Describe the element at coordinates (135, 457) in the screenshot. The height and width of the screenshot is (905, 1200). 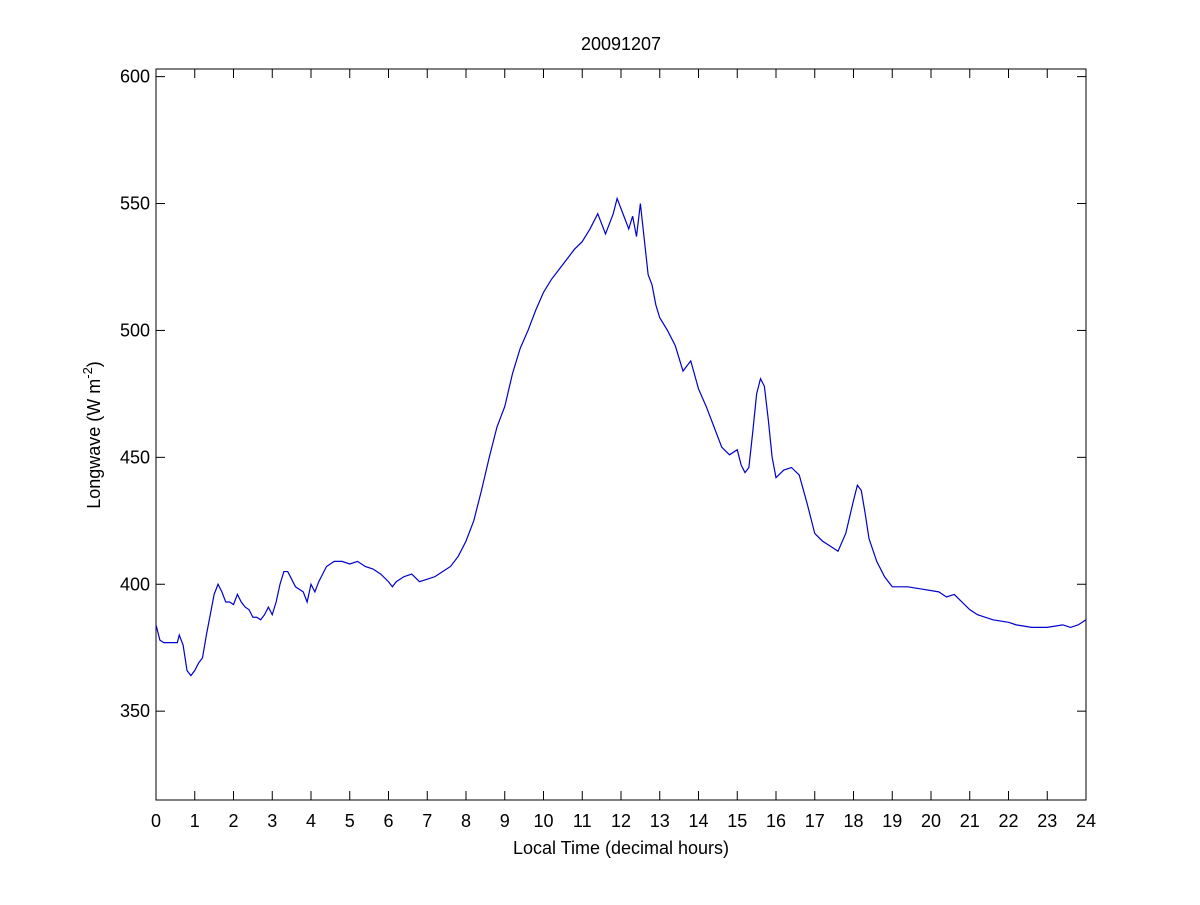
I see `y-tick-label: 450` at that location.